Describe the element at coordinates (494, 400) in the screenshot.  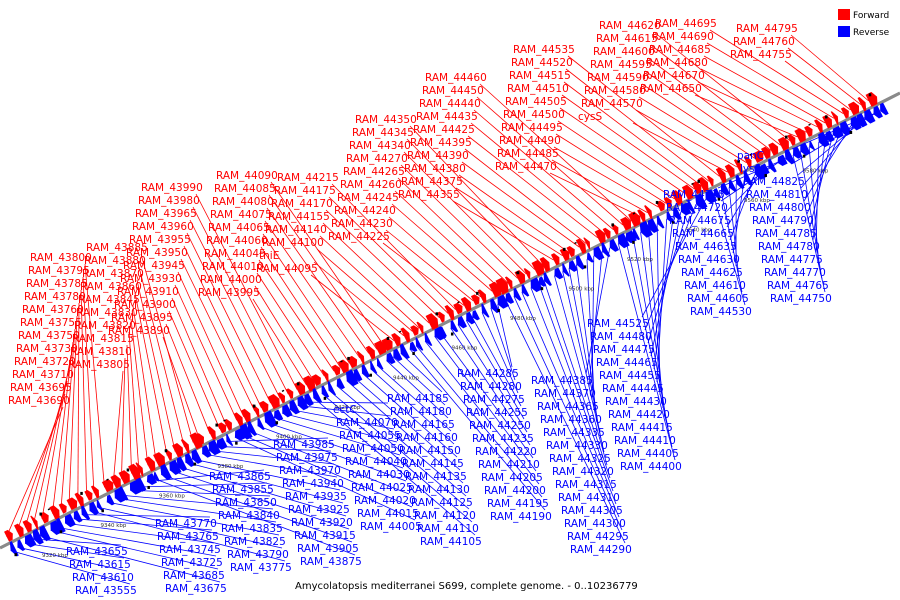
I see `reverse-gene-label: RAM_44275` at that location.